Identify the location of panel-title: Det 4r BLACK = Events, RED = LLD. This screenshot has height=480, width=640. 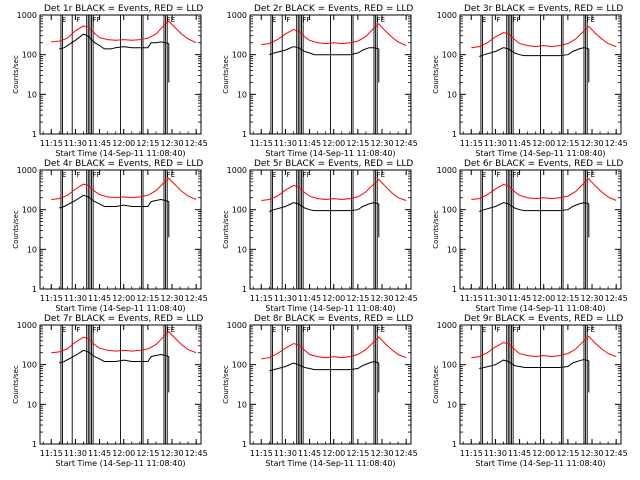
(123, 164).